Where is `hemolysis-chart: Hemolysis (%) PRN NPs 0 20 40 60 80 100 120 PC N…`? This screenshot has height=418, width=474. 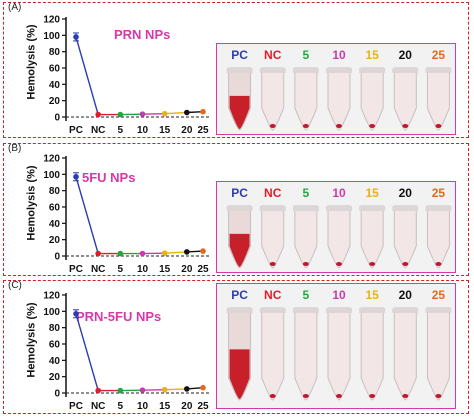
hemolysis-chart: Hemolysis (%) PRN NPs 0 20 40 60 80 100 120 PC N… is located at coordinates (109, 71).